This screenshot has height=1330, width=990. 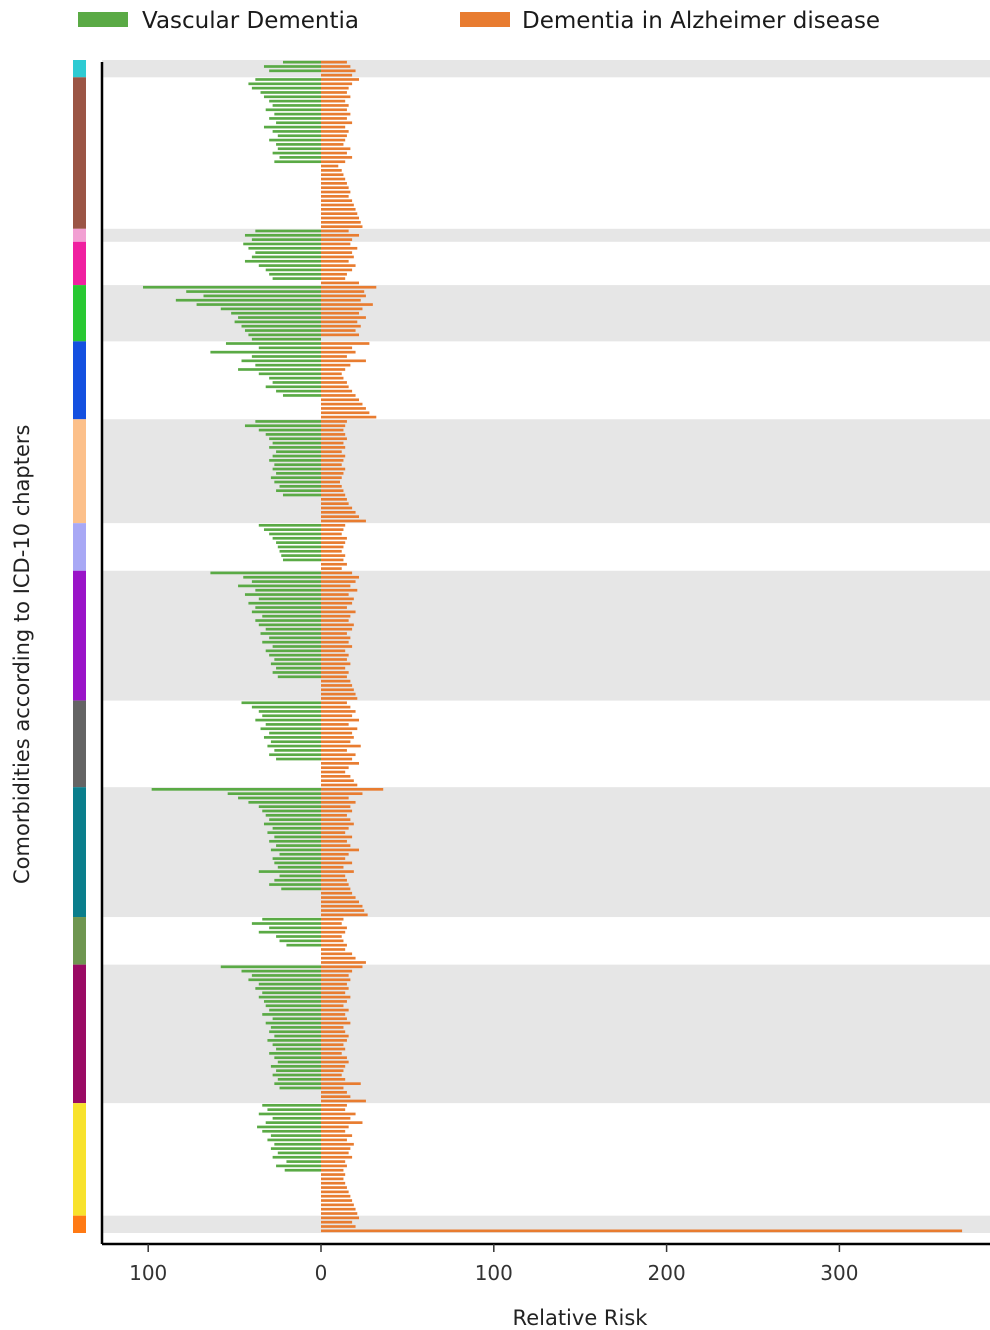 What do you see at coordinates (839, 1273) in the screenshot?
I see `x-tick-label-4: 300` at bounding box center [839, 1273].